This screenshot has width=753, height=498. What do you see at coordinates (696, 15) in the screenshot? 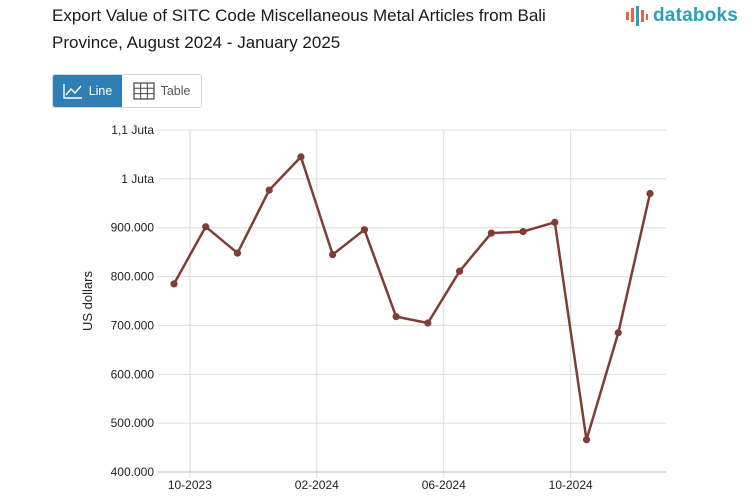
I see `brand-name: databoks` at bounding box center [696, 15].